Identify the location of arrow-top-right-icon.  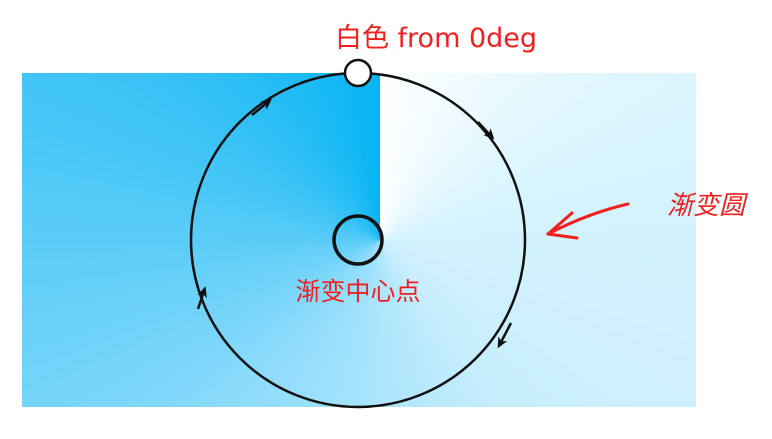
(486, 130).